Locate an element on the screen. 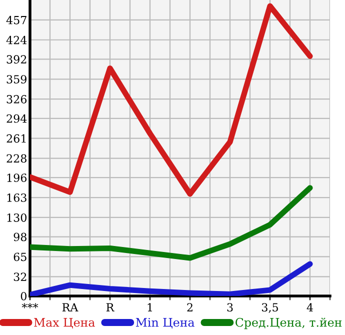 The width and height of the screenshot is (345, 335). x-tick-label: RA is located at coordinates (70, 307).